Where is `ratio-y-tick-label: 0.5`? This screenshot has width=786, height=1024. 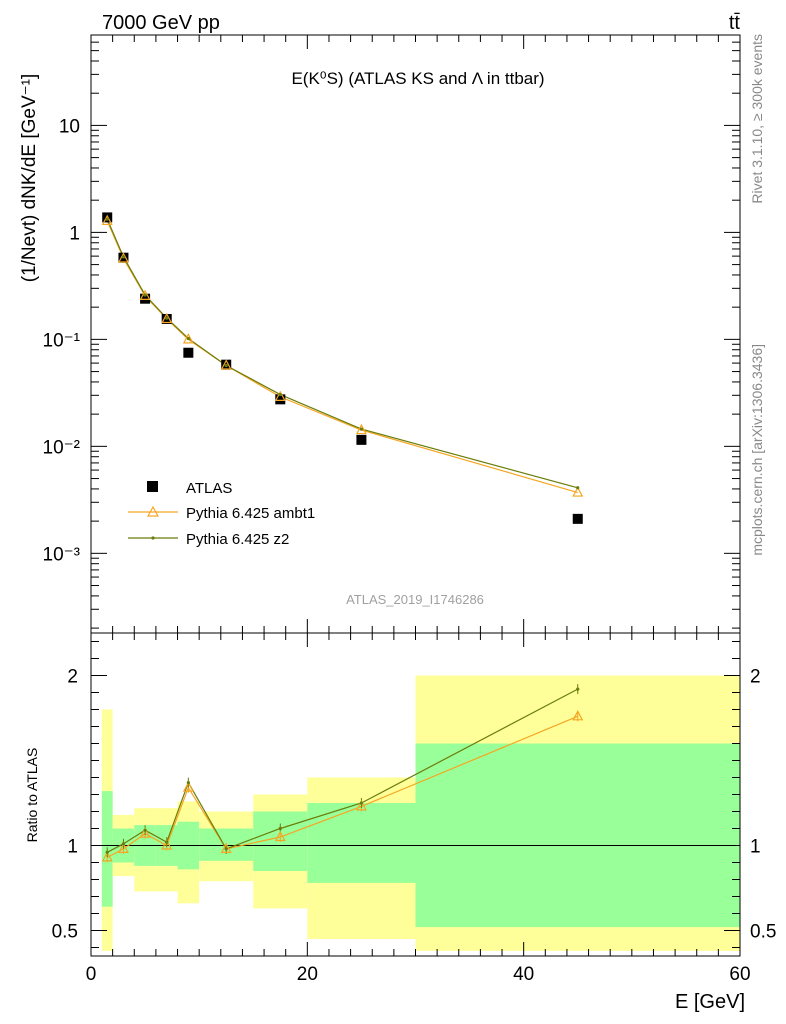 ratio-y-tick-label: 0.5 is located at coordinates (65, 932).